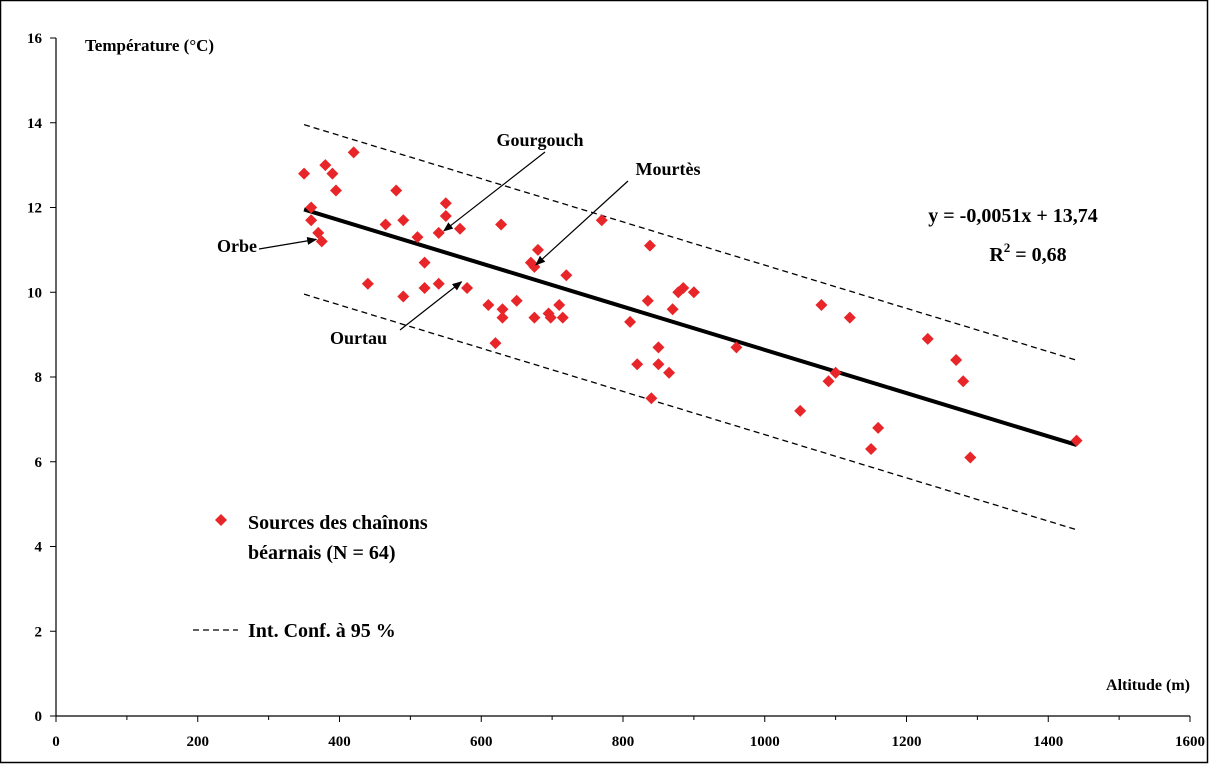 The width and height of the screenshot is (1209, 764). Describe the element at coordinates (623, 742) in the screenshot. I see `x-tick-label: 800` at that location.